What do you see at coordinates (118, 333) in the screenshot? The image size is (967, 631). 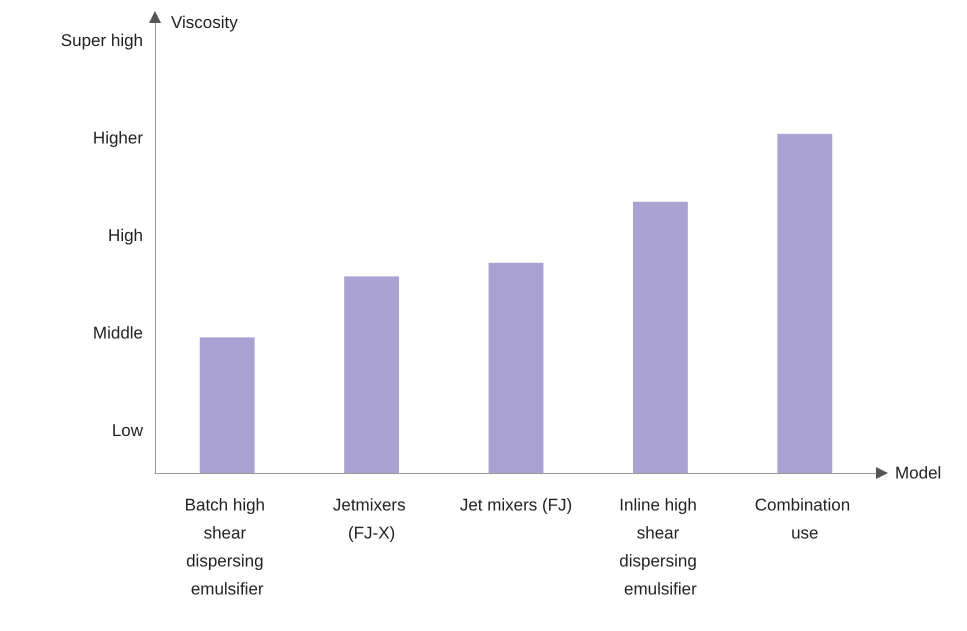 I see `text: Middle` at bounding box center [118, 333].